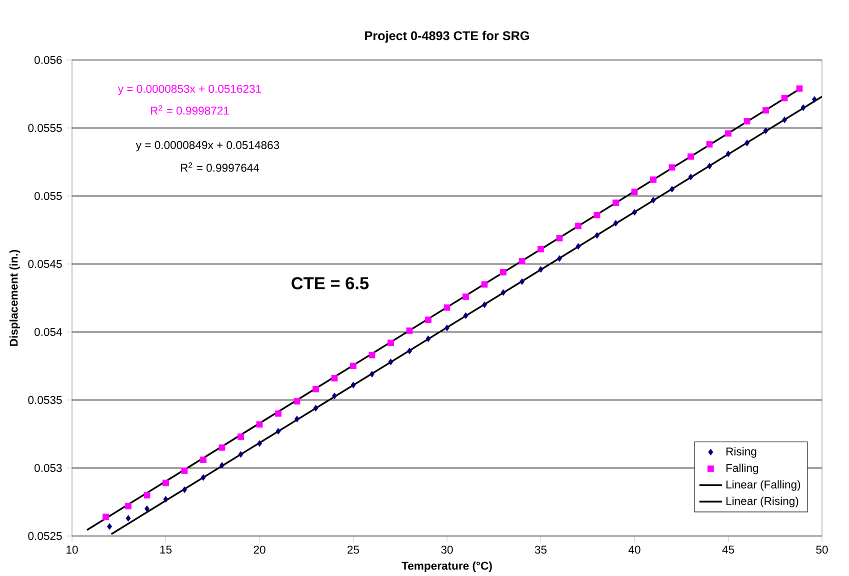 This screenshot has width=849, height=576. I want to click on x-tick-label: 50, so click(822, 550).